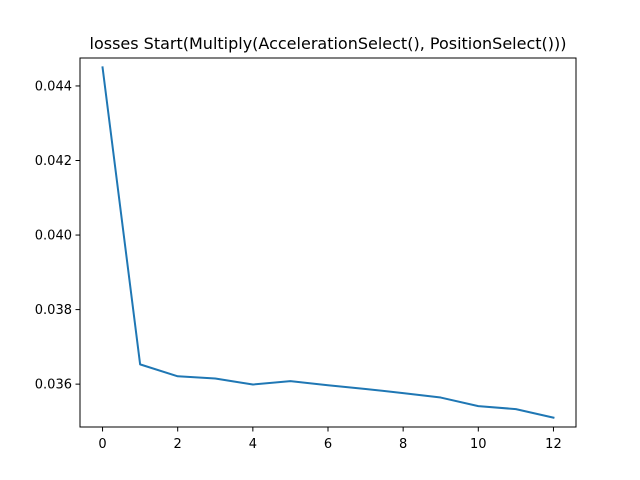 This screenshot has width=640, height=480. Describe the element at coordinates (253, 444) in the screenshot. I see `x-tick-label: 4` at that location.